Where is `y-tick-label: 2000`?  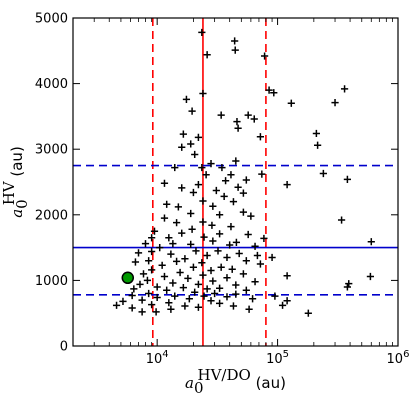
y-tick-label: 2000 is located at coordinates (51, 215).